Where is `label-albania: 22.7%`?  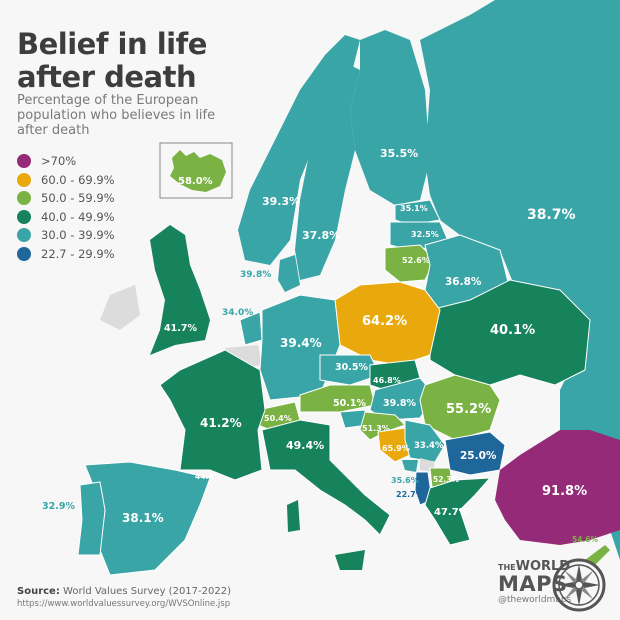
label-albania: 22.7% is located at coordinates (410, 494).